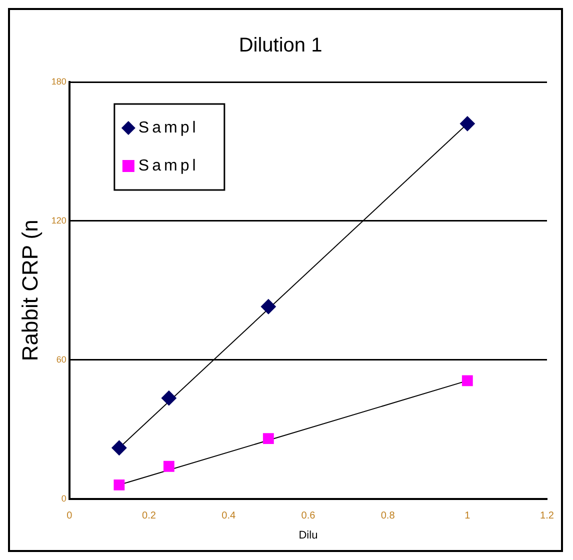 This screenshot has width=573, height=560. I want to click on x-tick-label: 1.2, so click(547, 516).